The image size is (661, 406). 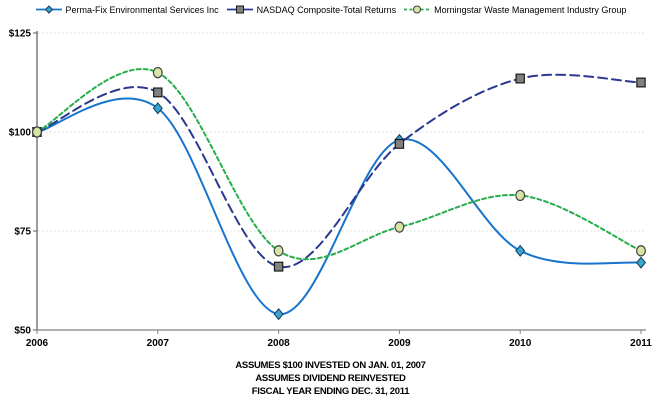 I want to click on y-tick-label: $125, so click(x=20, y=34).